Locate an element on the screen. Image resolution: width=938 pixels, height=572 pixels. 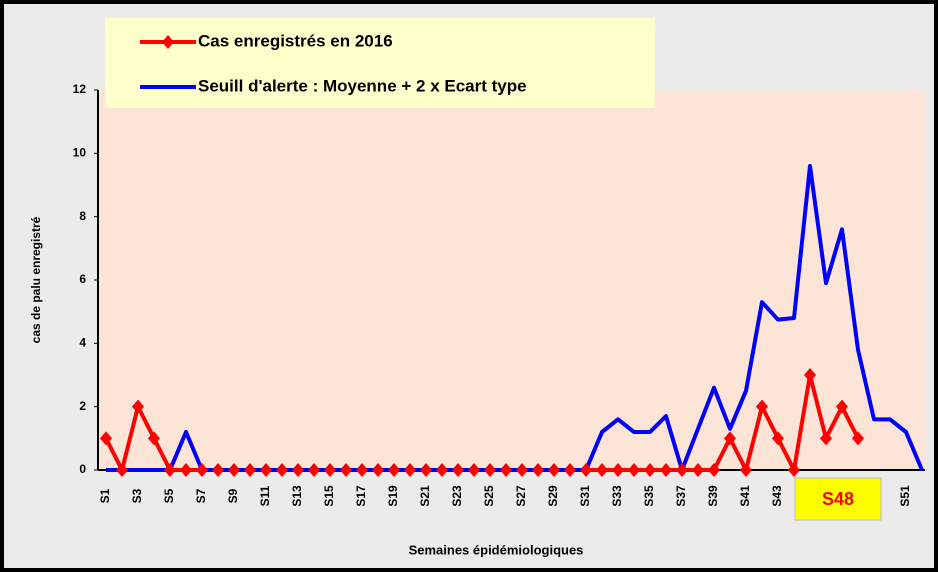
legend-label: Cas enregistrés en 2016 is located at coordinates (295, 40).